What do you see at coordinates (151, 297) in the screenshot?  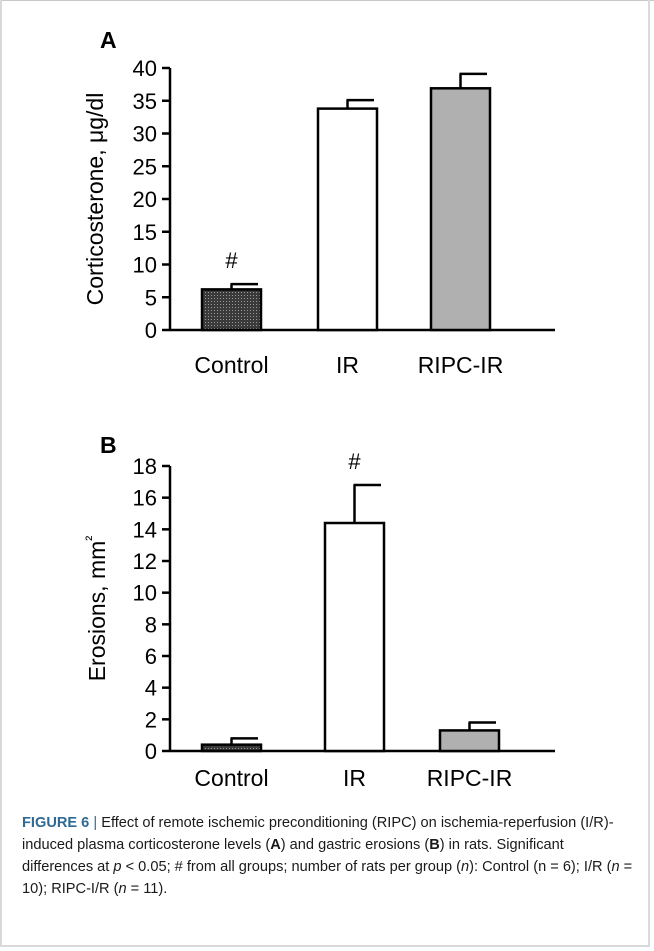 I see `y-tick-label: 5` at bounding box center [151, 297].